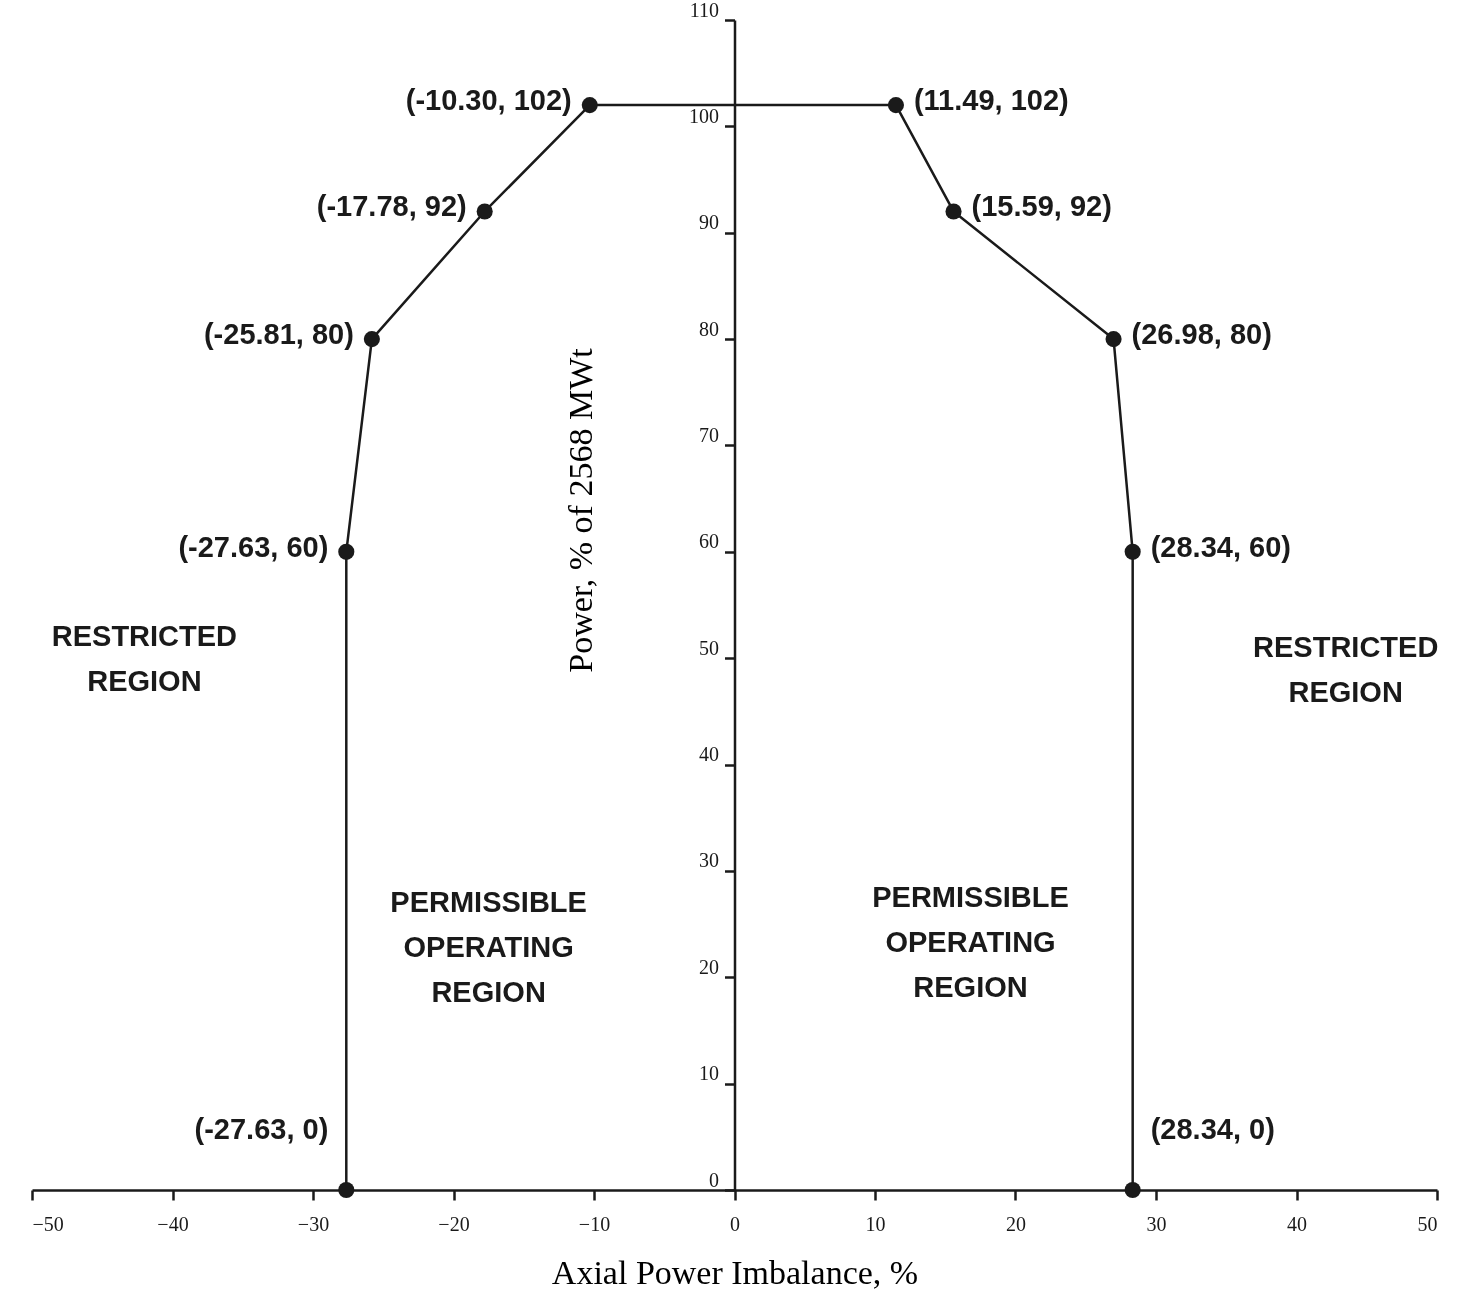  What do you see at coordinates (709, 647) in the screenshot?
I see `y-tick-label: 50` at bounding box center [709, 647].